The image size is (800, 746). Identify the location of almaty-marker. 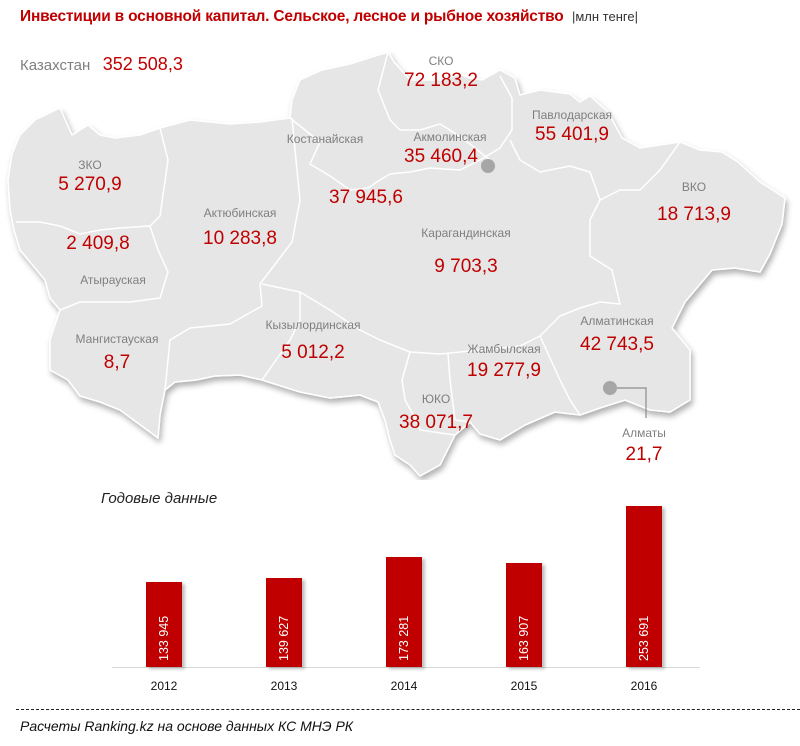
(610, 388).